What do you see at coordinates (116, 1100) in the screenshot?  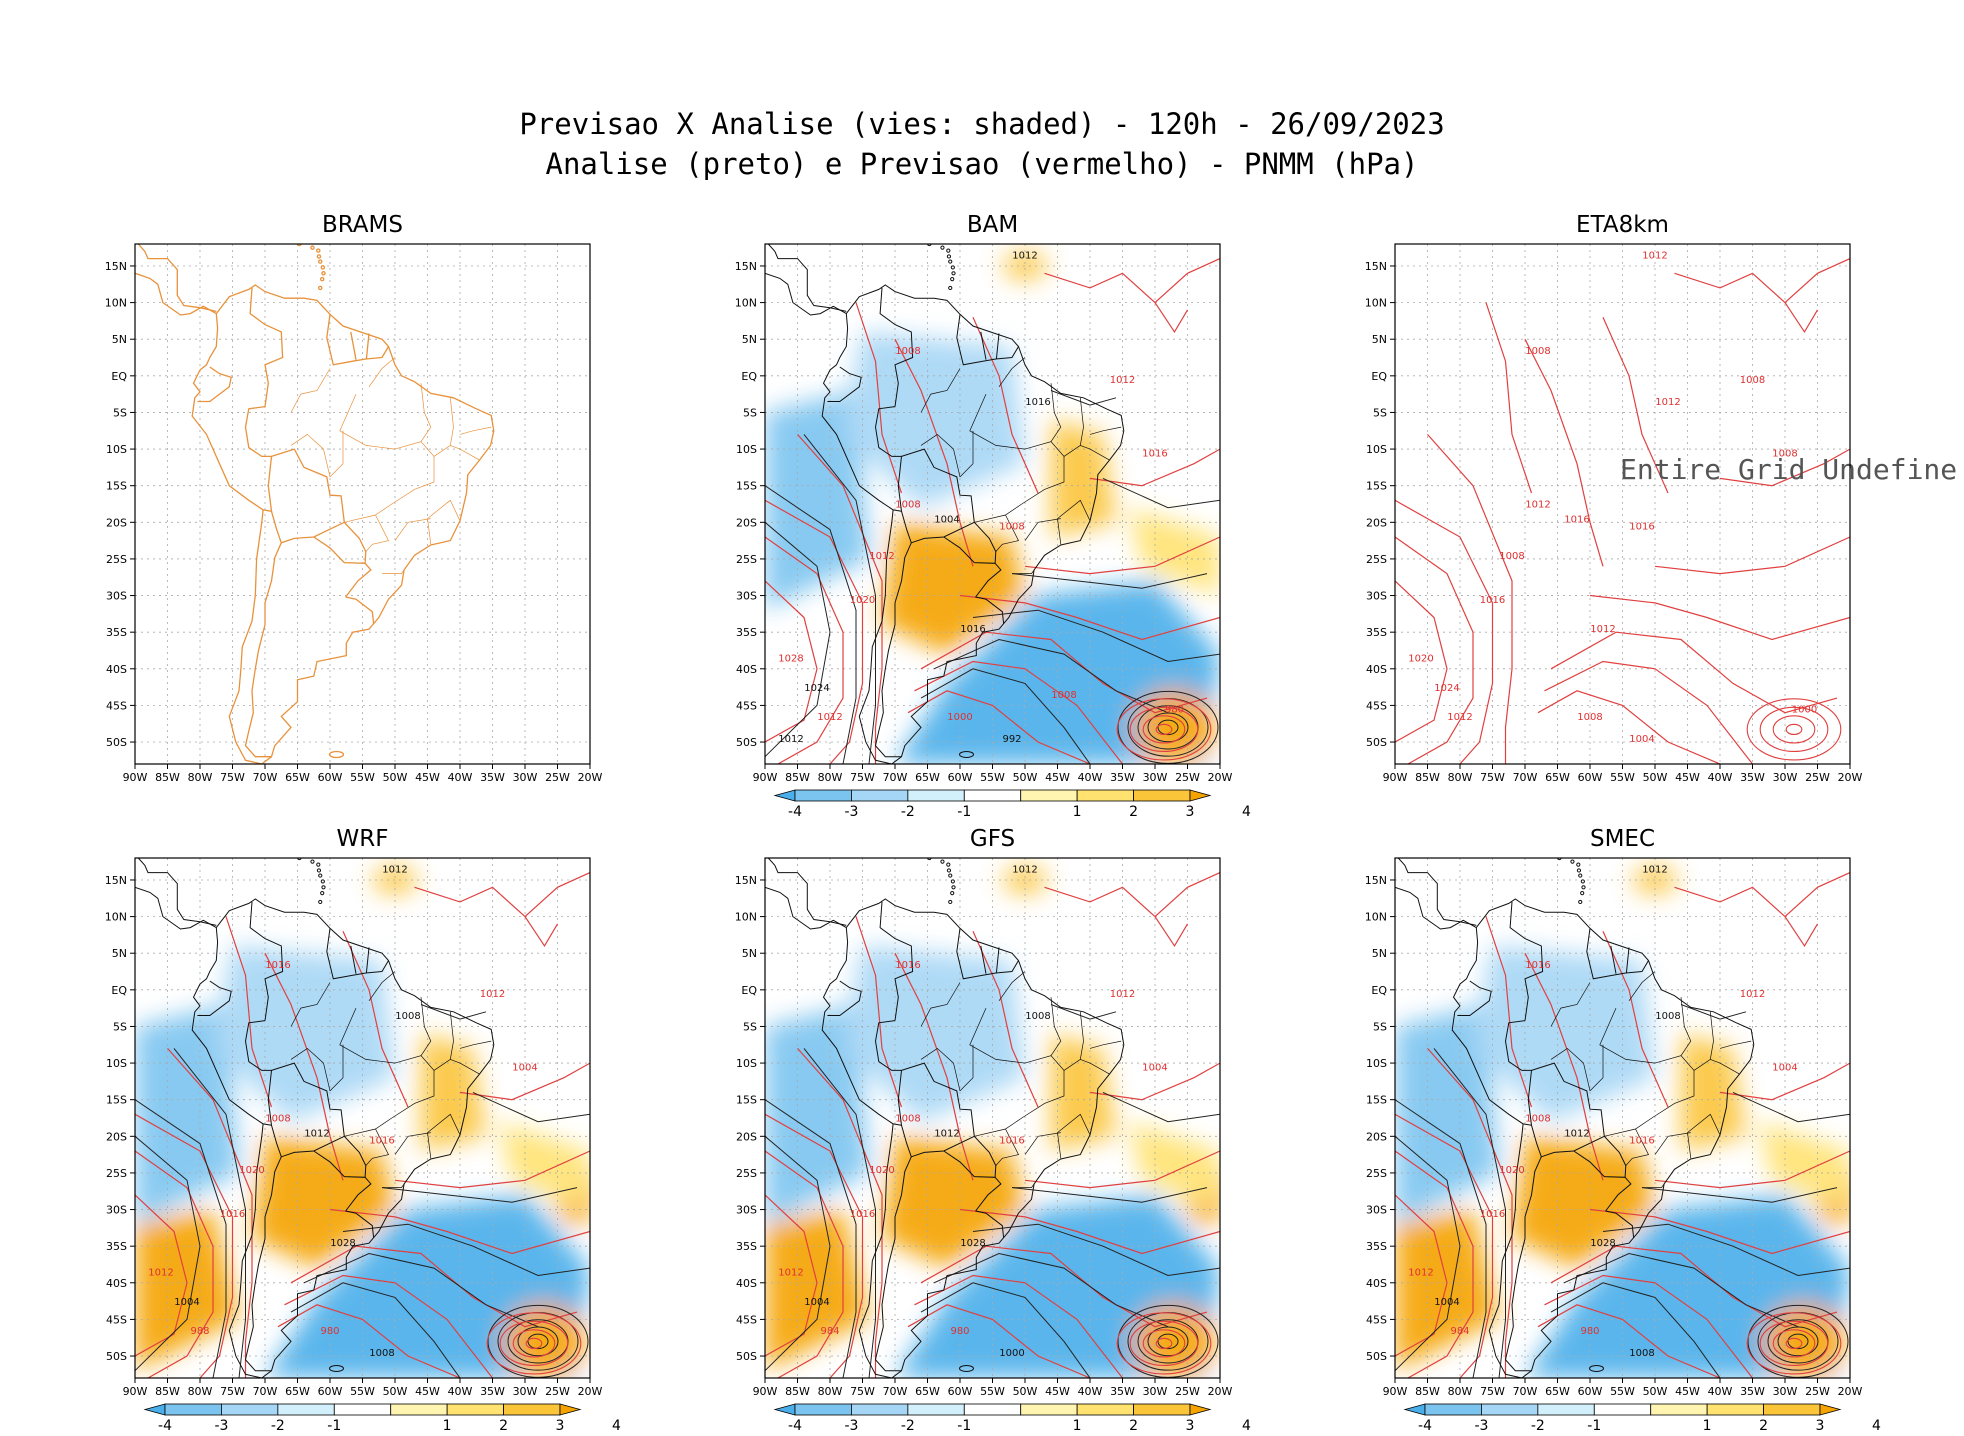 I see `lat-tick-label: 15S` at bounding box center [116, 1100].